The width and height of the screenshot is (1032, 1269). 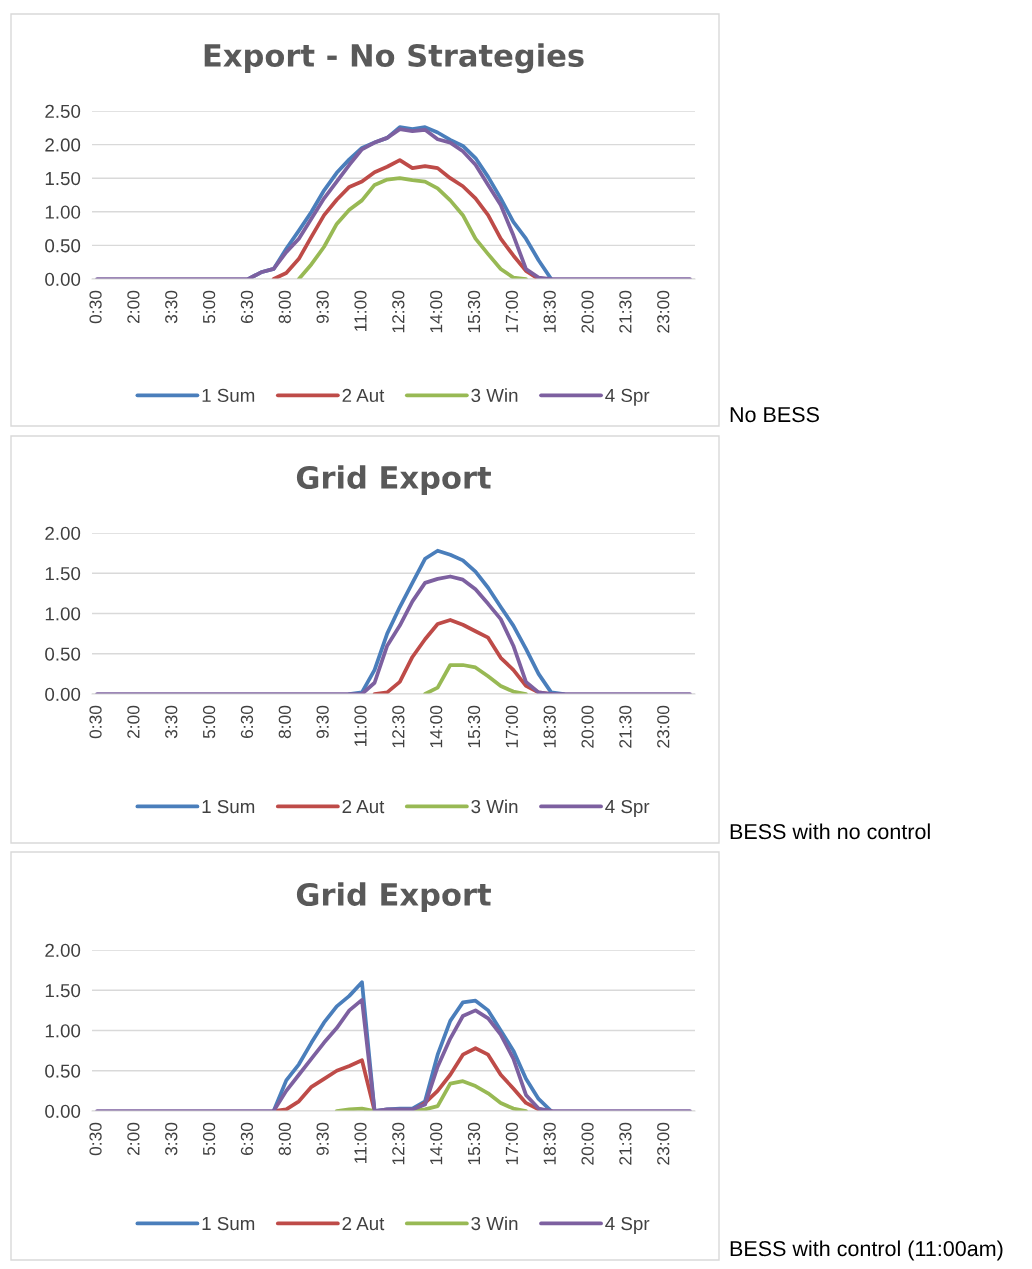 What do you see at coordinates (866, 1250) in the screenshot?
I see `text: BESS with control (11:00am)` at bounding box center [866, 1250].